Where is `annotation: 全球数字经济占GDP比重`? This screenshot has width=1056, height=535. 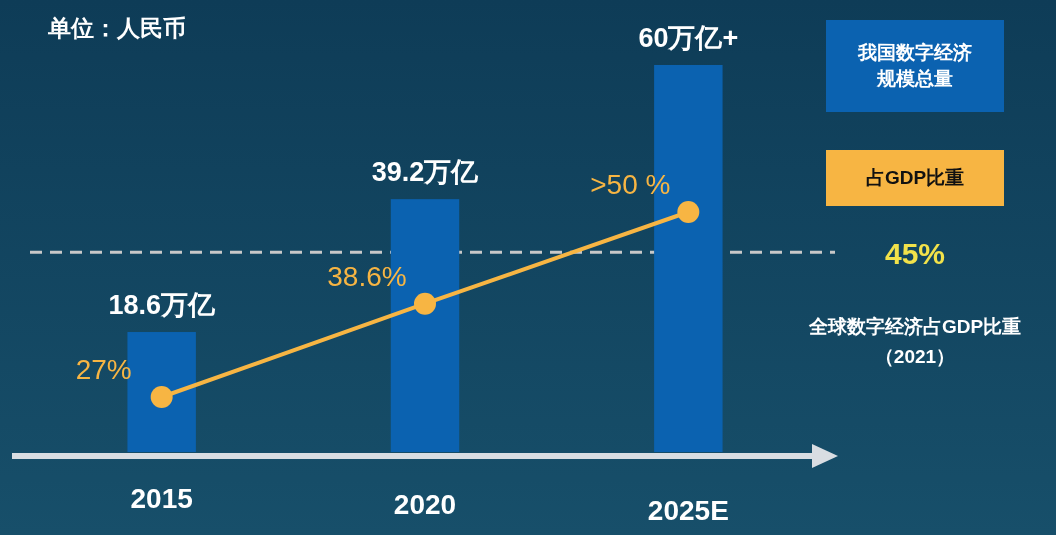
annotation: 全球数字经济占GDP比重 is located at coordinates (914, 326).